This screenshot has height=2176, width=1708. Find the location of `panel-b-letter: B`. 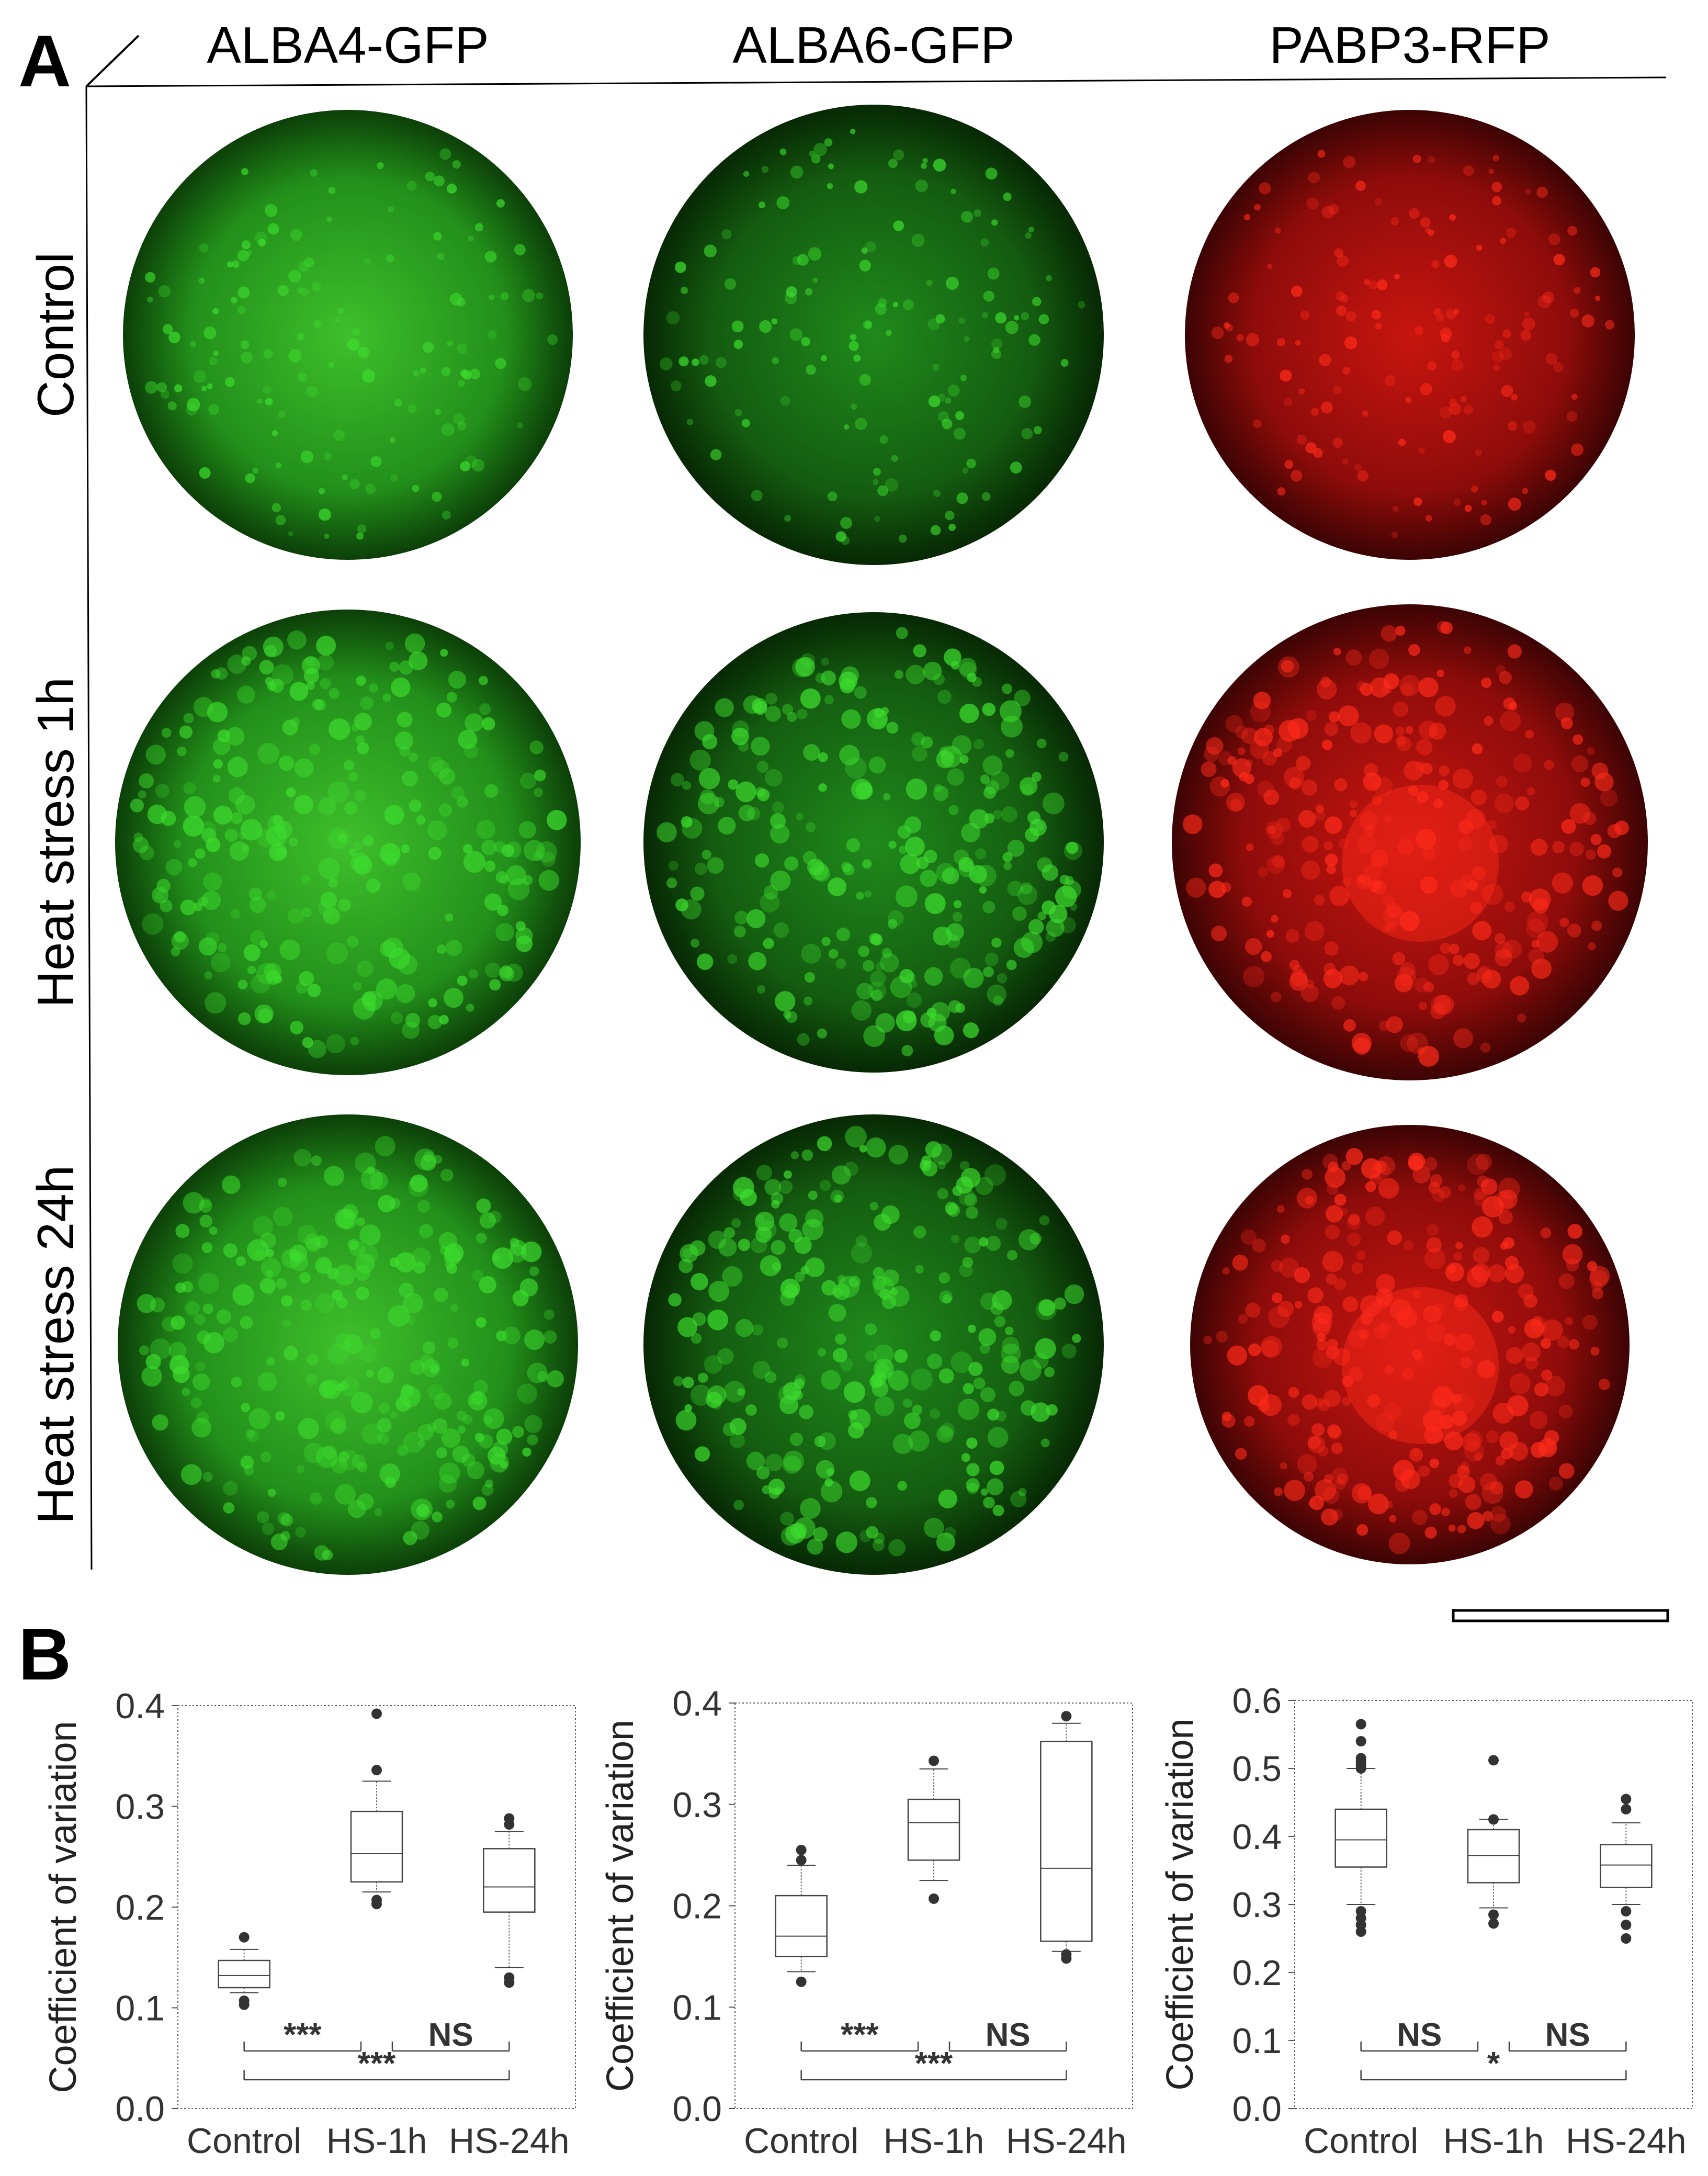

panel-b-letter: B is located at coordinates (44, 1654).